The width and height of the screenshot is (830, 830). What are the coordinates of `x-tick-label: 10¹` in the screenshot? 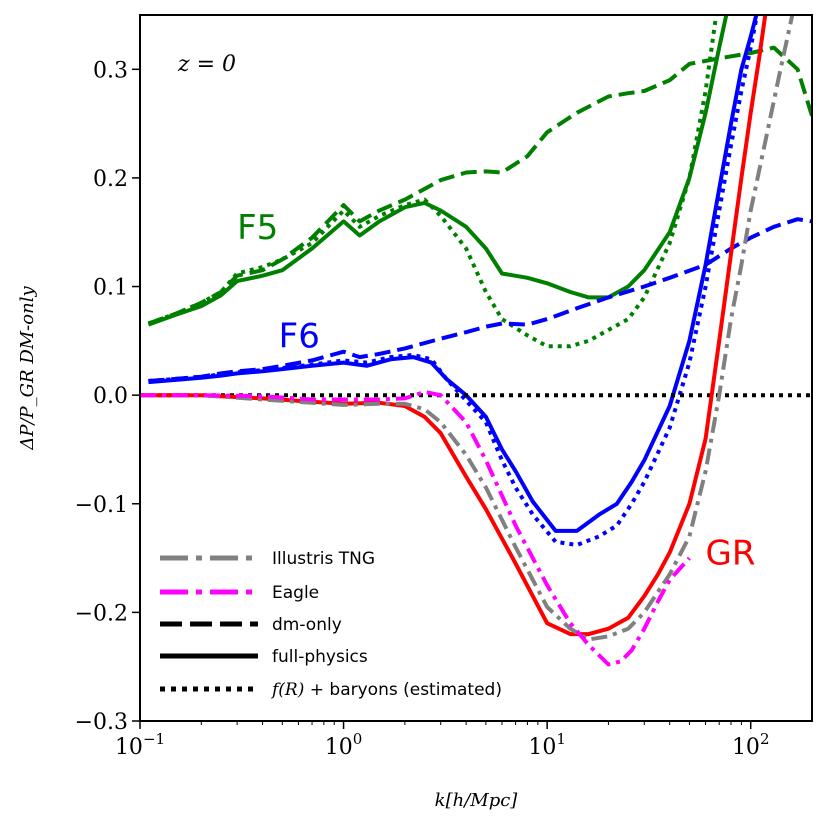 It's located at (547, 745).